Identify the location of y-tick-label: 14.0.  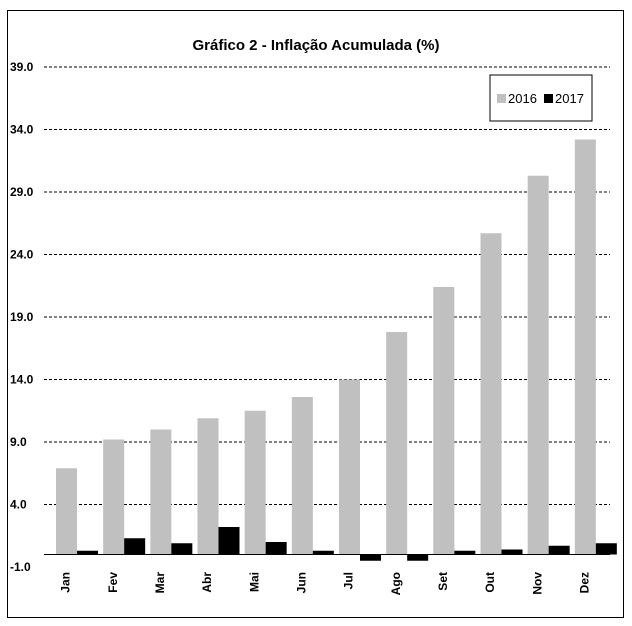
(22, 380).